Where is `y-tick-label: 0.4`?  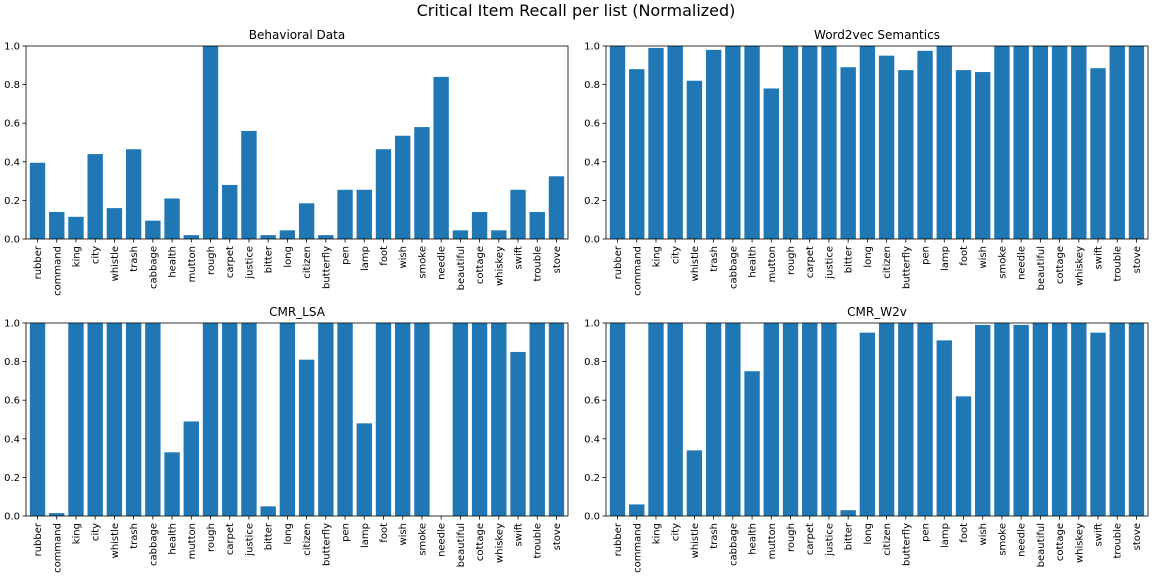 y-tick-label: 0.4 is located at coordinates (592, 162).